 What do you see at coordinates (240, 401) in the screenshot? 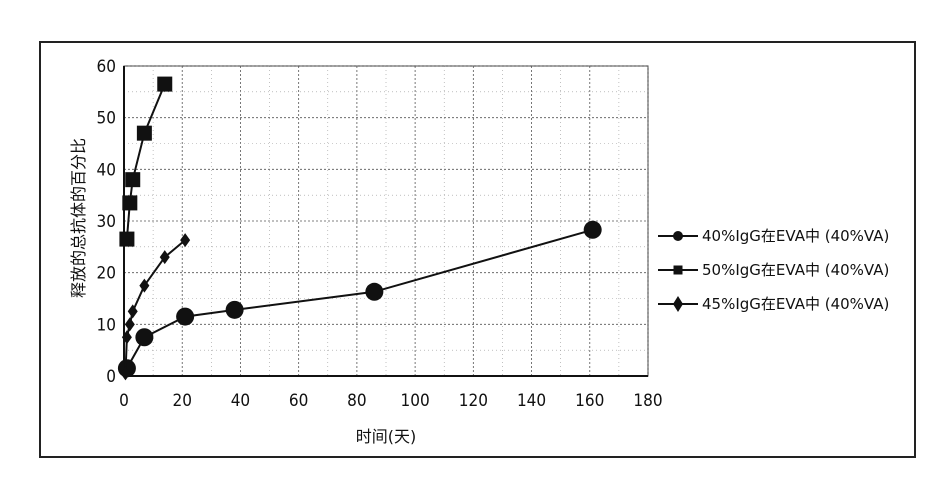
I see `x-tick-label: 40` at bounding box center [240, 401].